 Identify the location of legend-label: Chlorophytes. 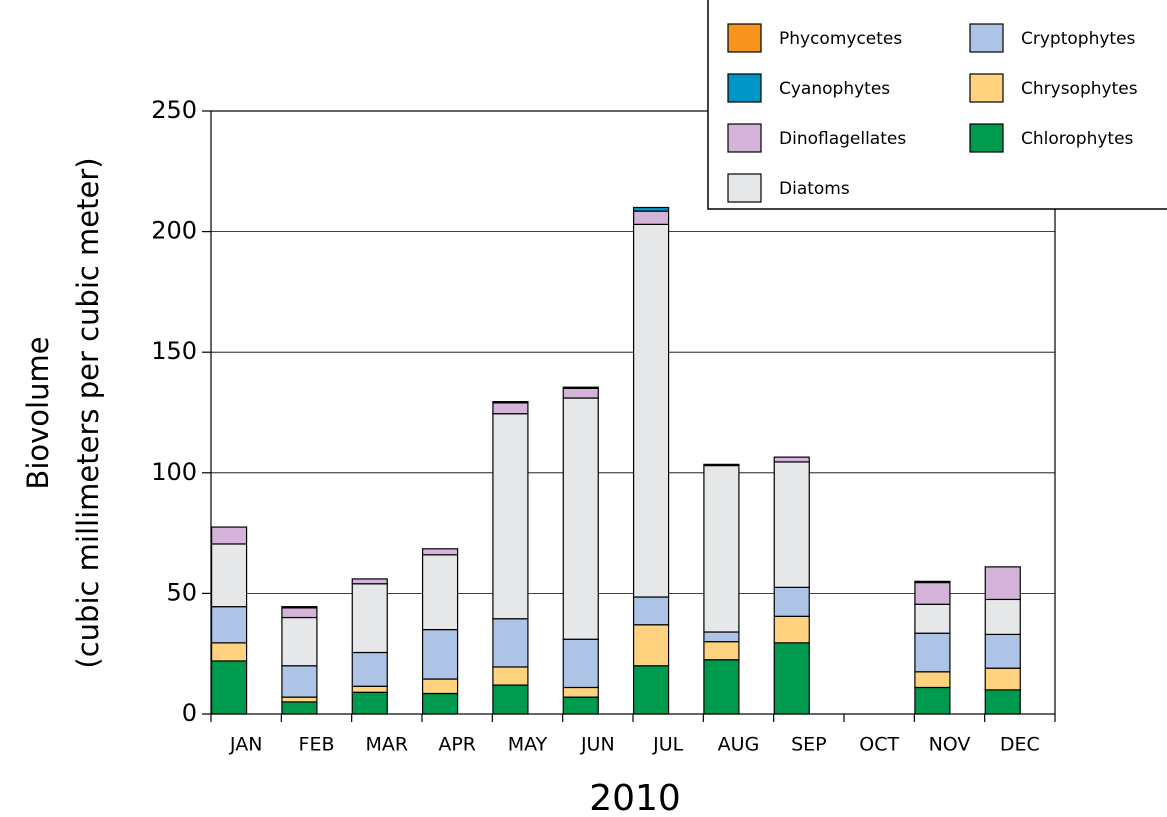
(1077, 139).